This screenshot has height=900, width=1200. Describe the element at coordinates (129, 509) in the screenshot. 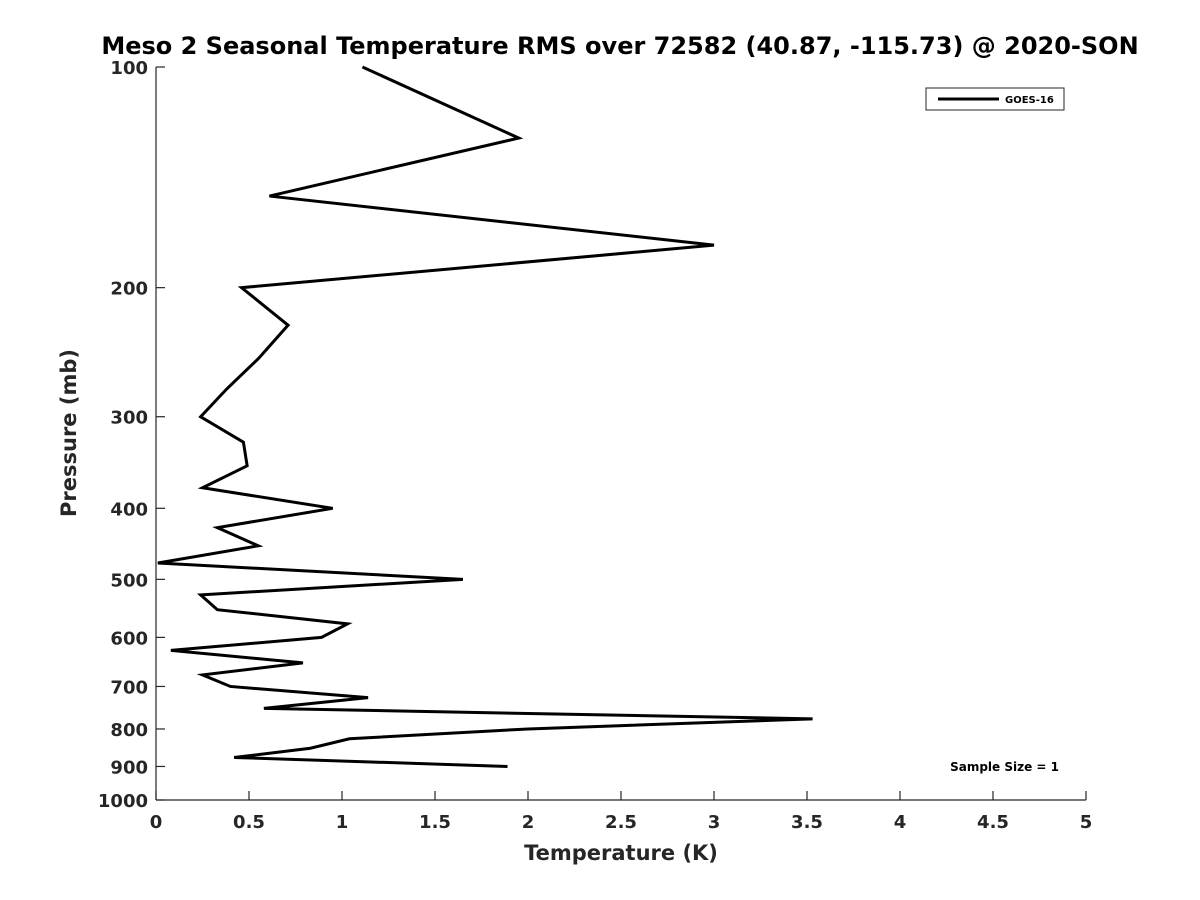

I see `y-tick-label: 400` at that location.